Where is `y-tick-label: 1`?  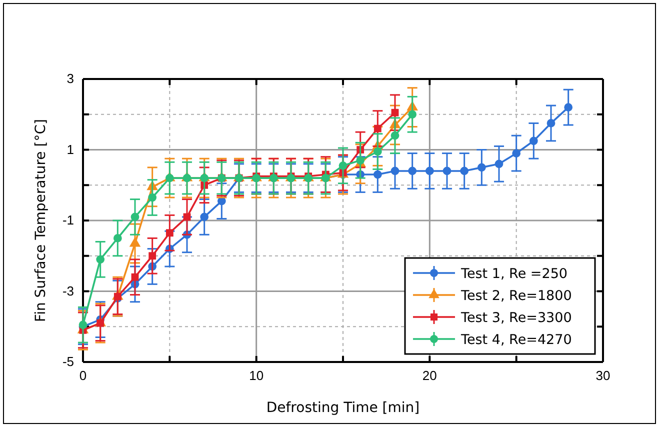 y-tick-label: 1 is located at coordinates (70, 149).